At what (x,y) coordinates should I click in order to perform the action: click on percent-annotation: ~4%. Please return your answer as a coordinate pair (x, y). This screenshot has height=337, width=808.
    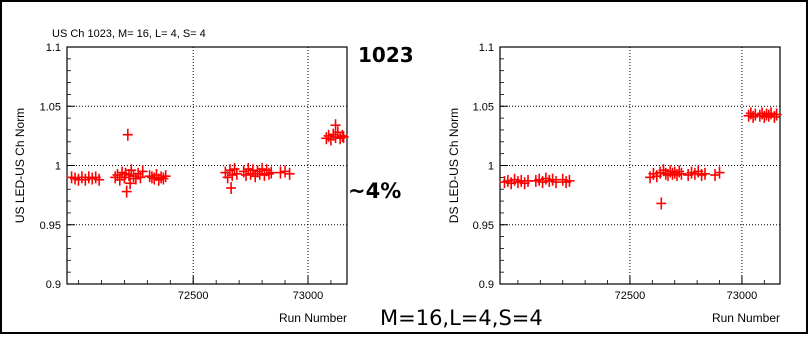
    Looking at the image, I should click on (374, 191).